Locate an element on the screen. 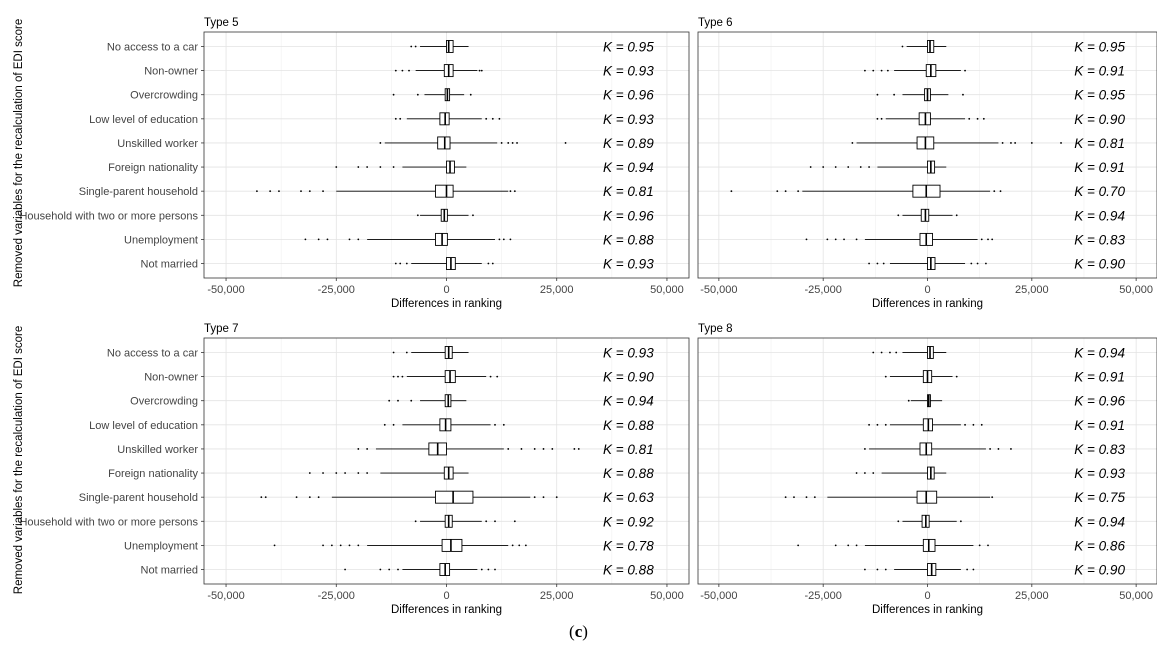  kappa-label: K = 0.75 is located at coordinates (1099, 497).